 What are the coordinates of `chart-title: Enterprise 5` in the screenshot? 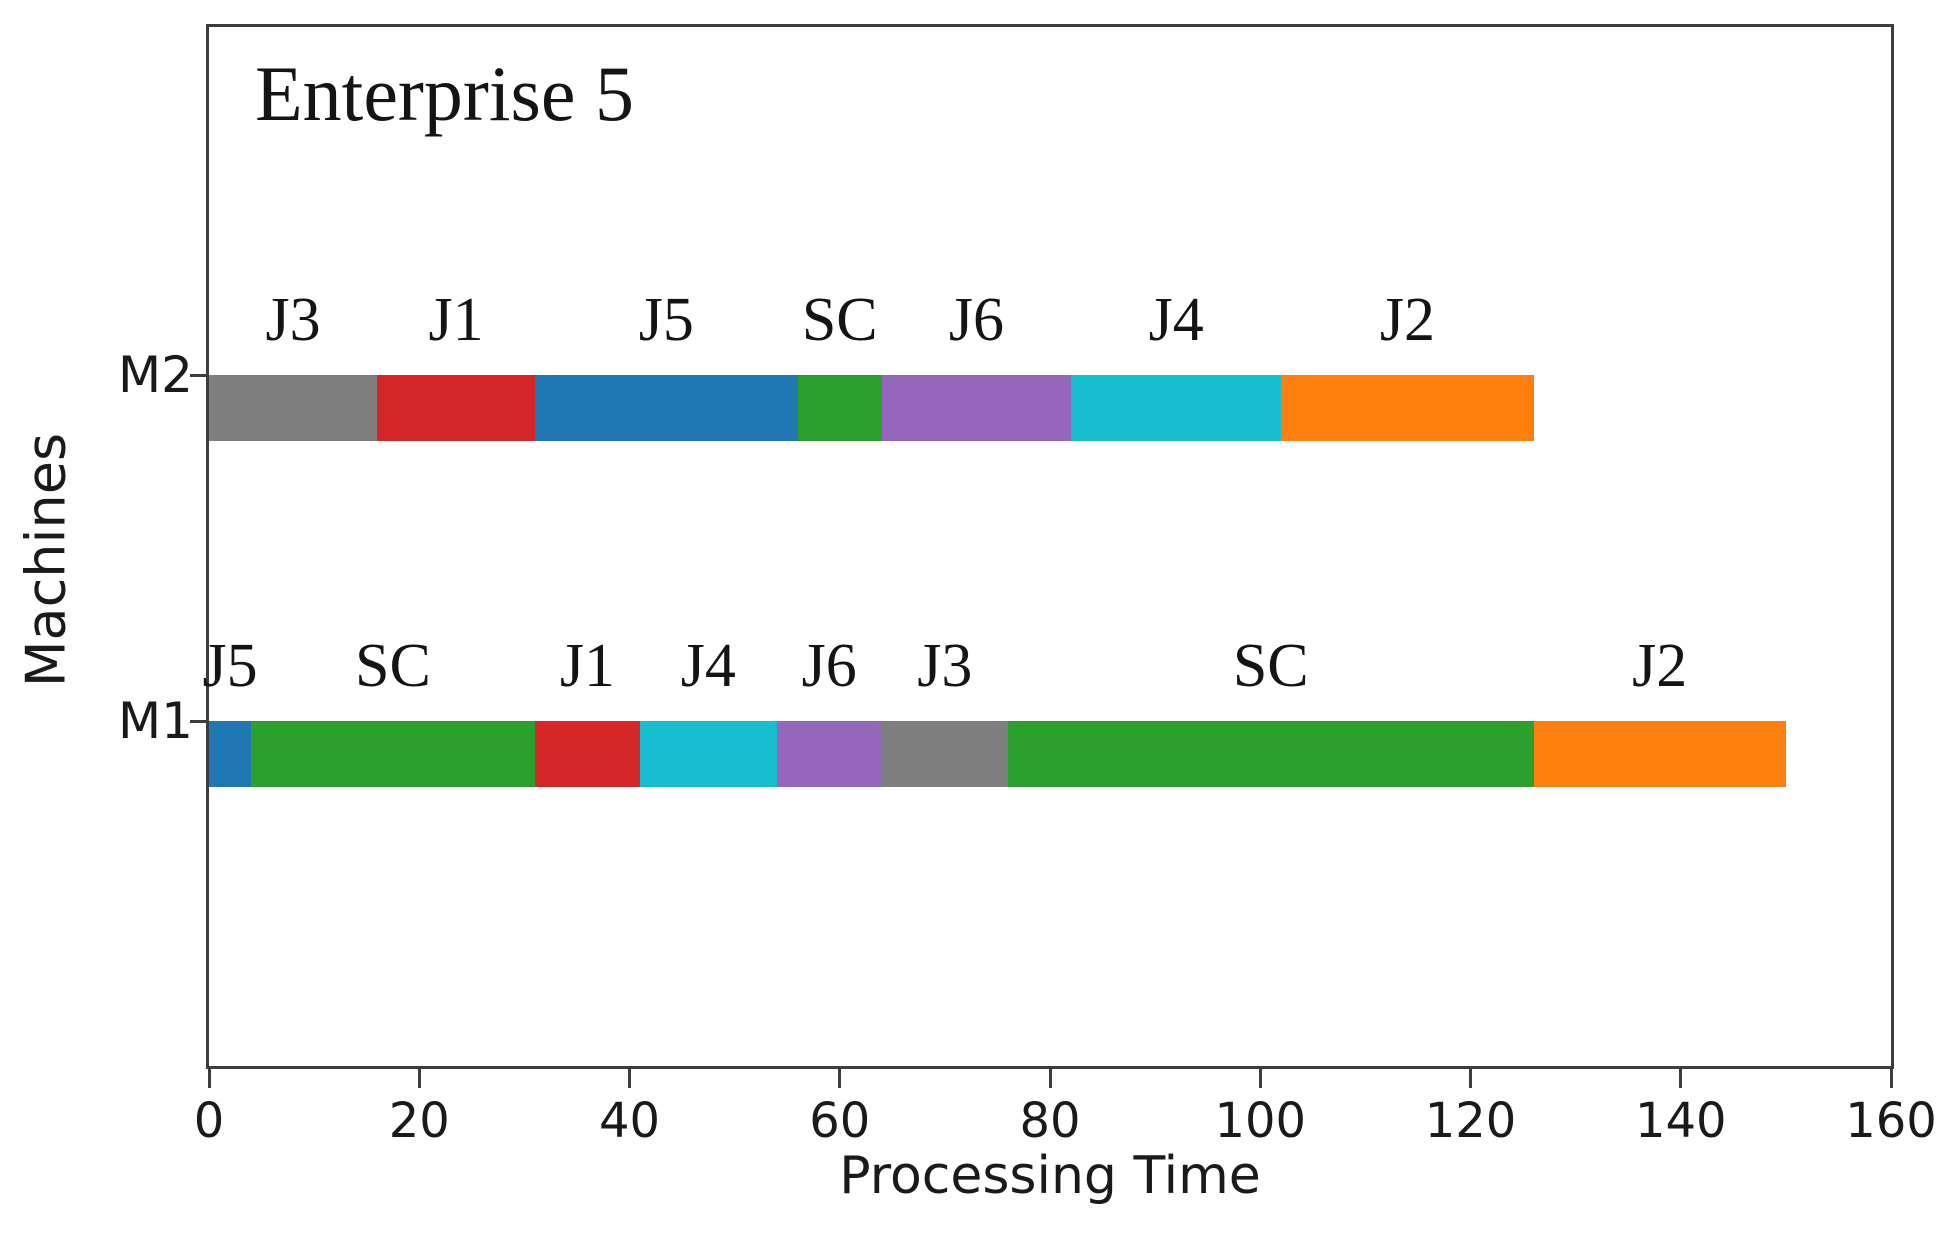 It's located at (445, 93).